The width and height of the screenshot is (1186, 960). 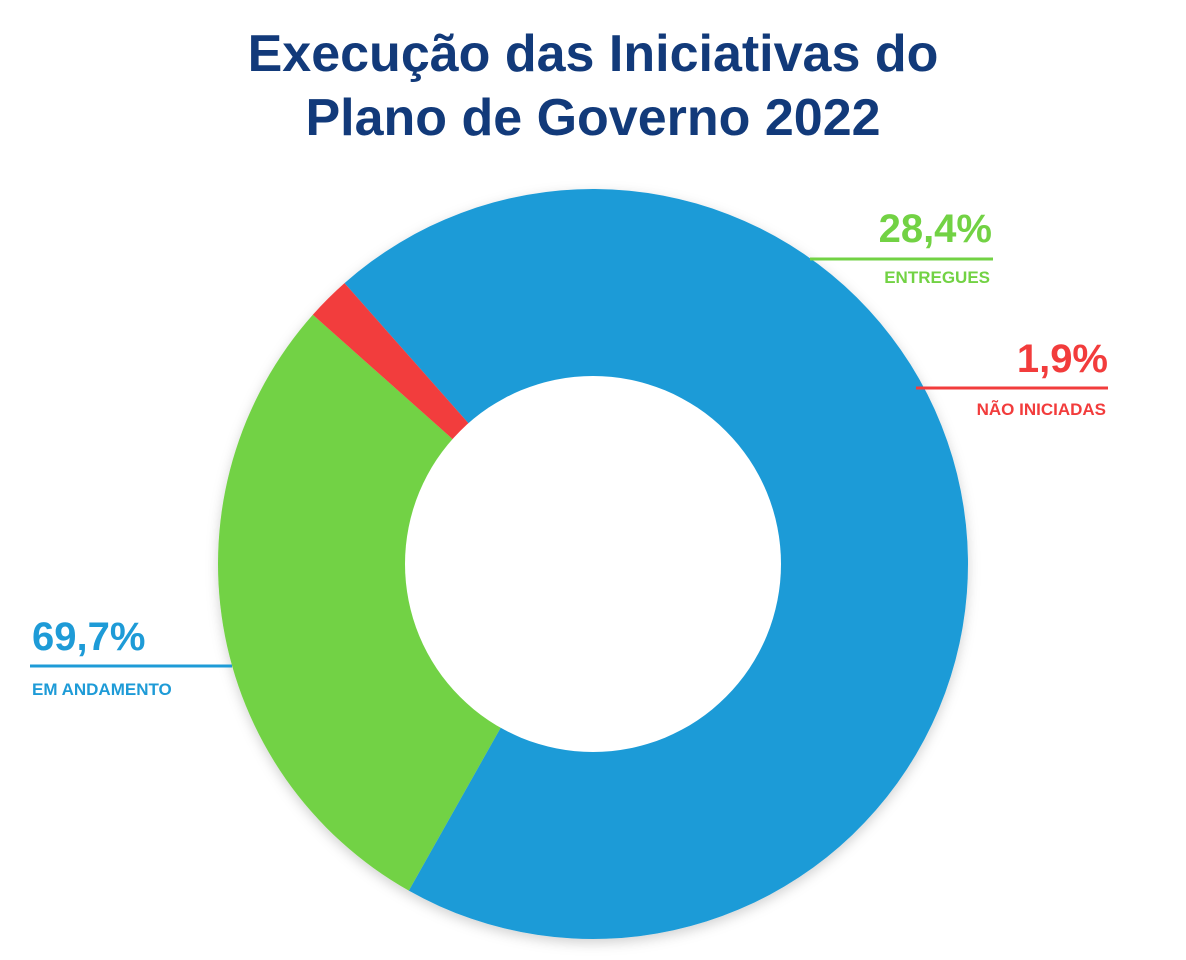 I want to click on label-entregues: 28,4% ENTREGUES, so click(x=901, y=247).